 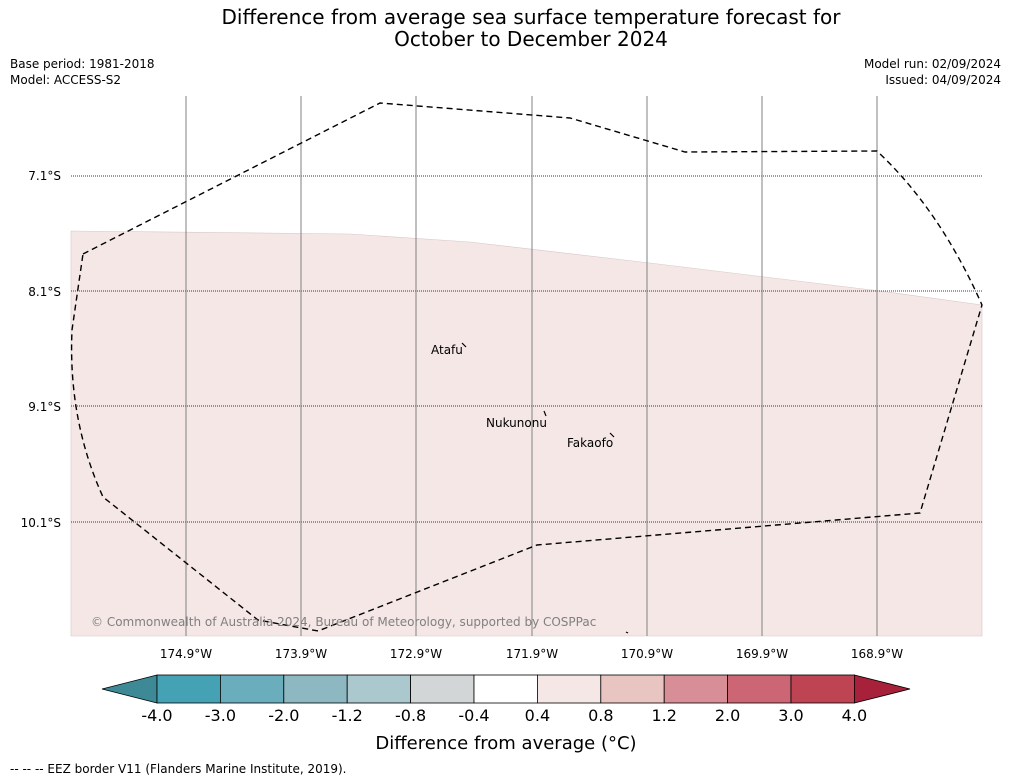 I want to click on meta-left: Base period: 1981-2018 Model: ACCESS-S2, so click(x=82, y=72).